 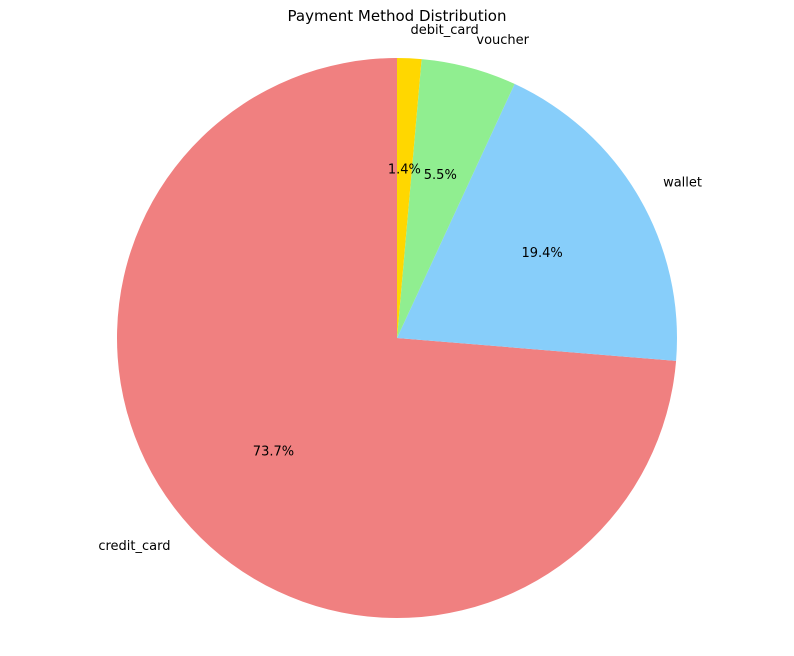 I want to click on pie-category-label-wallet: wallet, so click(x=682, y=182).